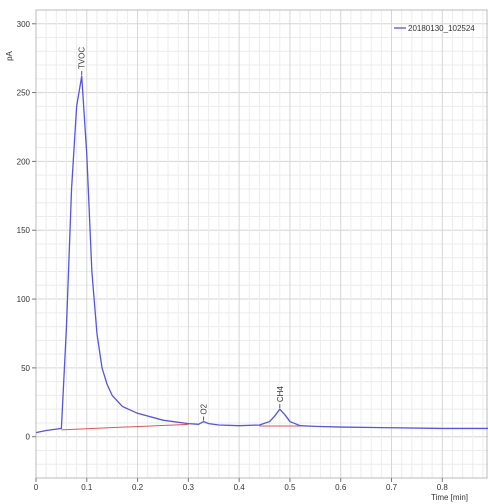 This screenshot has height=504, width=488. Describe the element at coordinates (341, 487) in the screenshot. I see `x-tick-label: 0.6` at that location.